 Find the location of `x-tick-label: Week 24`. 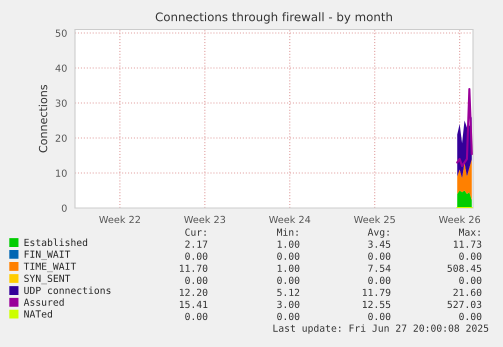

x-tick-label: Week 24 is located at coordinates (289, 220).